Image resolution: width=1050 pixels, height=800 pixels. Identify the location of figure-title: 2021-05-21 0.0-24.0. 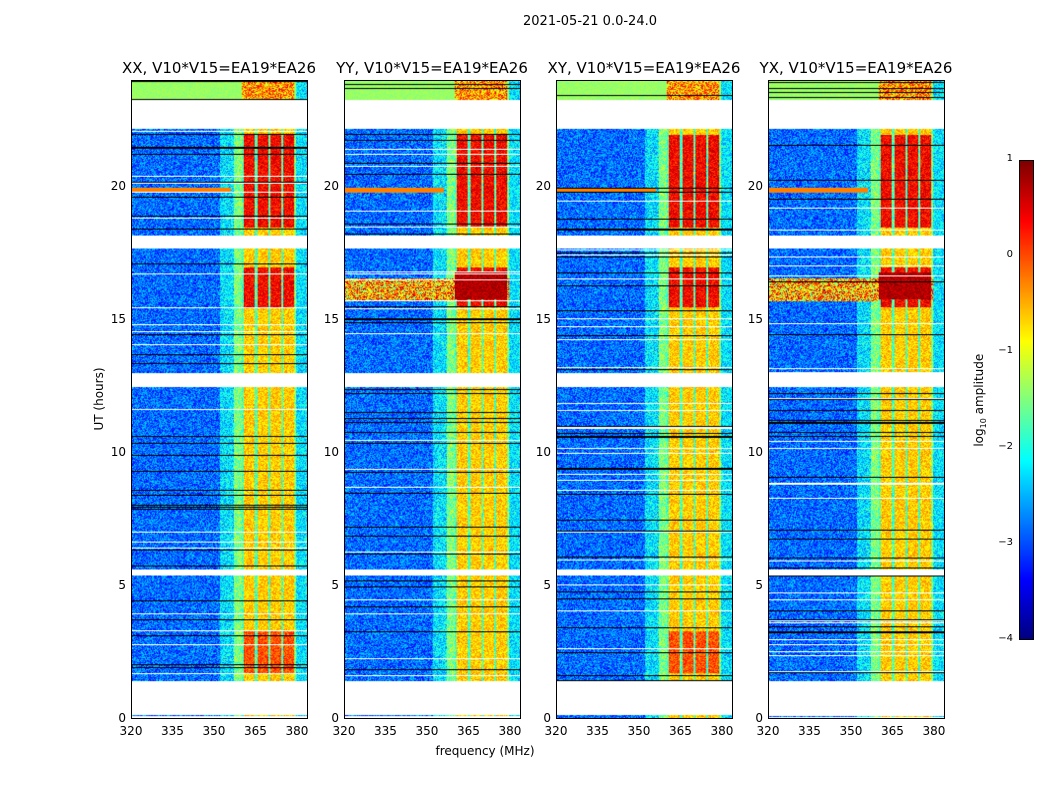
(590, 21).